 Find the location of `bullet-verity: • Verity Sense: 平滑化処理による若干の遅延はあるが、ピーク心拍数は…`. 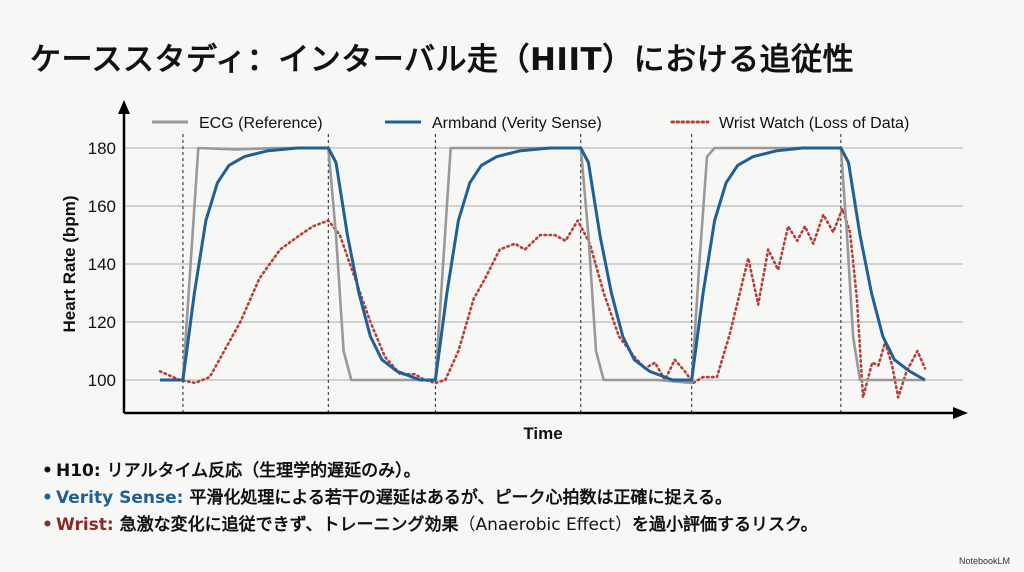

bullet-verity: • Verity Sense: 平滑化処理による若干の遅延はあるが、ピーク心拍数は… is located at coordinates (430, 498).